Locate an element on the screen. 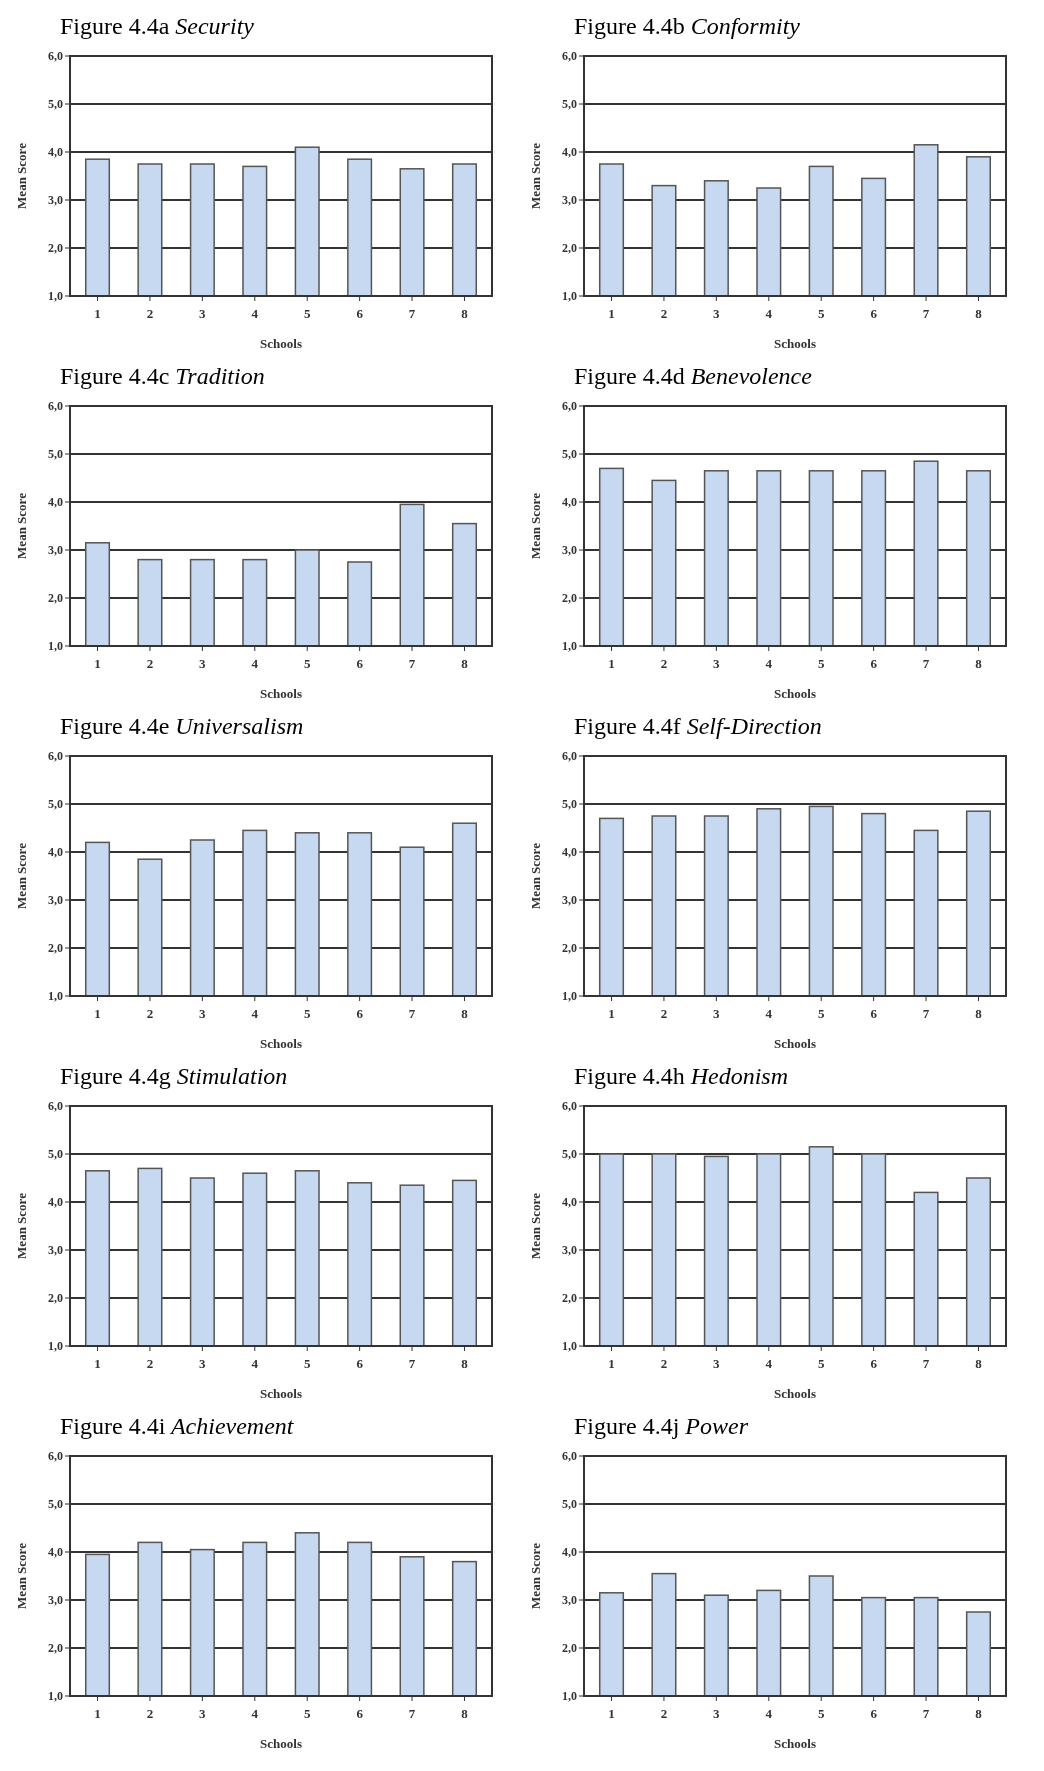 The height and width of the screenshot is (1771, 1044). chart-title: Figure 4.4g Stimulation is located at coordinates (174, 1076).